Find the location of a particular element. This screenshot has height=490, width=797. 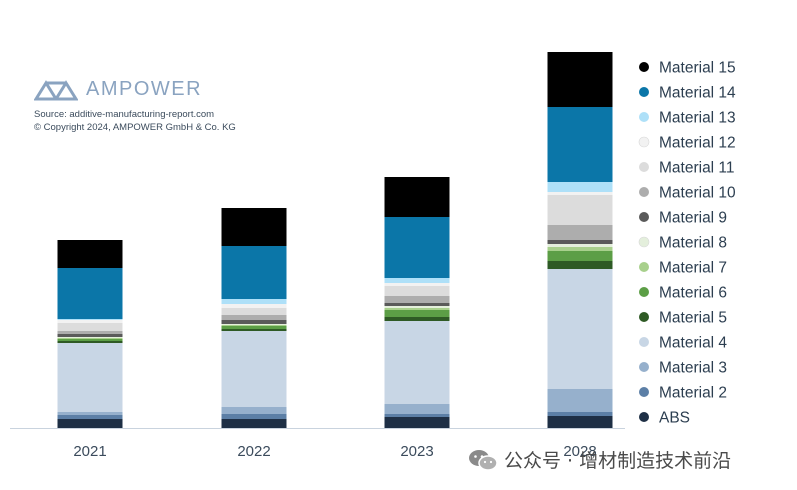

wechat-watermark: 公众号 · 增材制造技术前沿 is located at coordinates (599, 459).